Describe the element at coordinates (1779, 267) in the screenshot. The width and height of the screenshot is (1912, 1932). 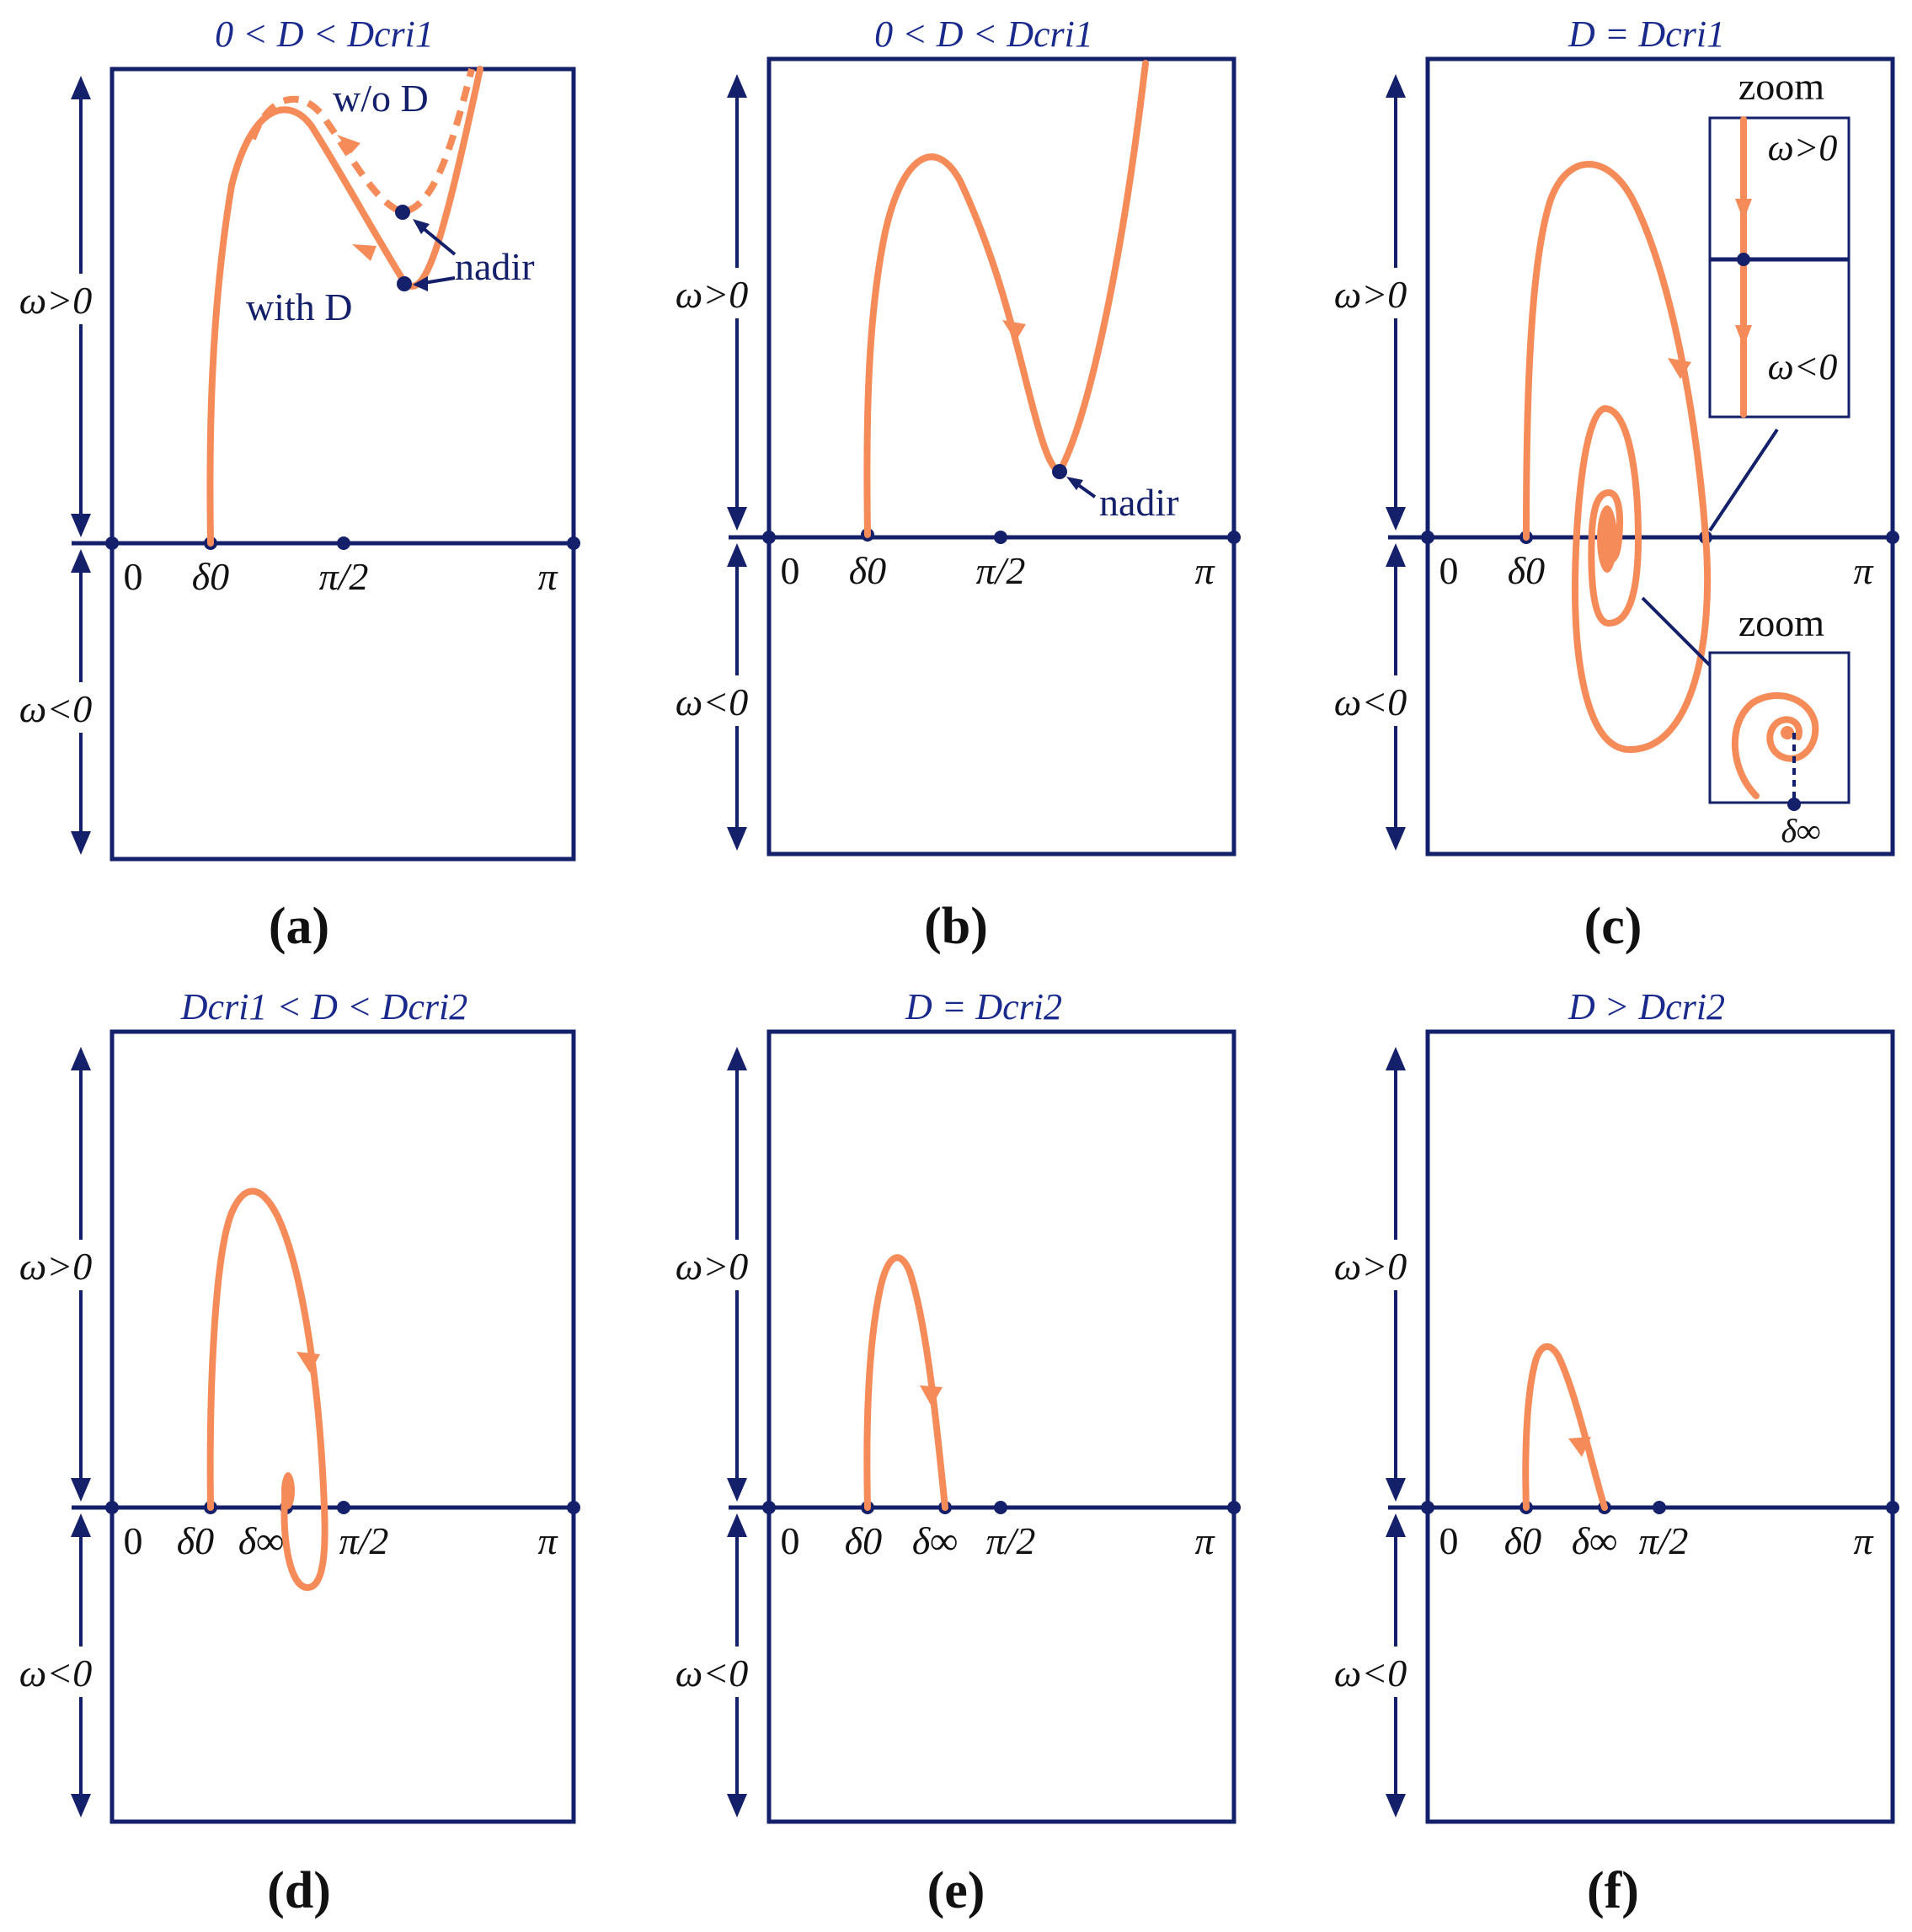
I see `panel-c-zoom-top-box` at that location.